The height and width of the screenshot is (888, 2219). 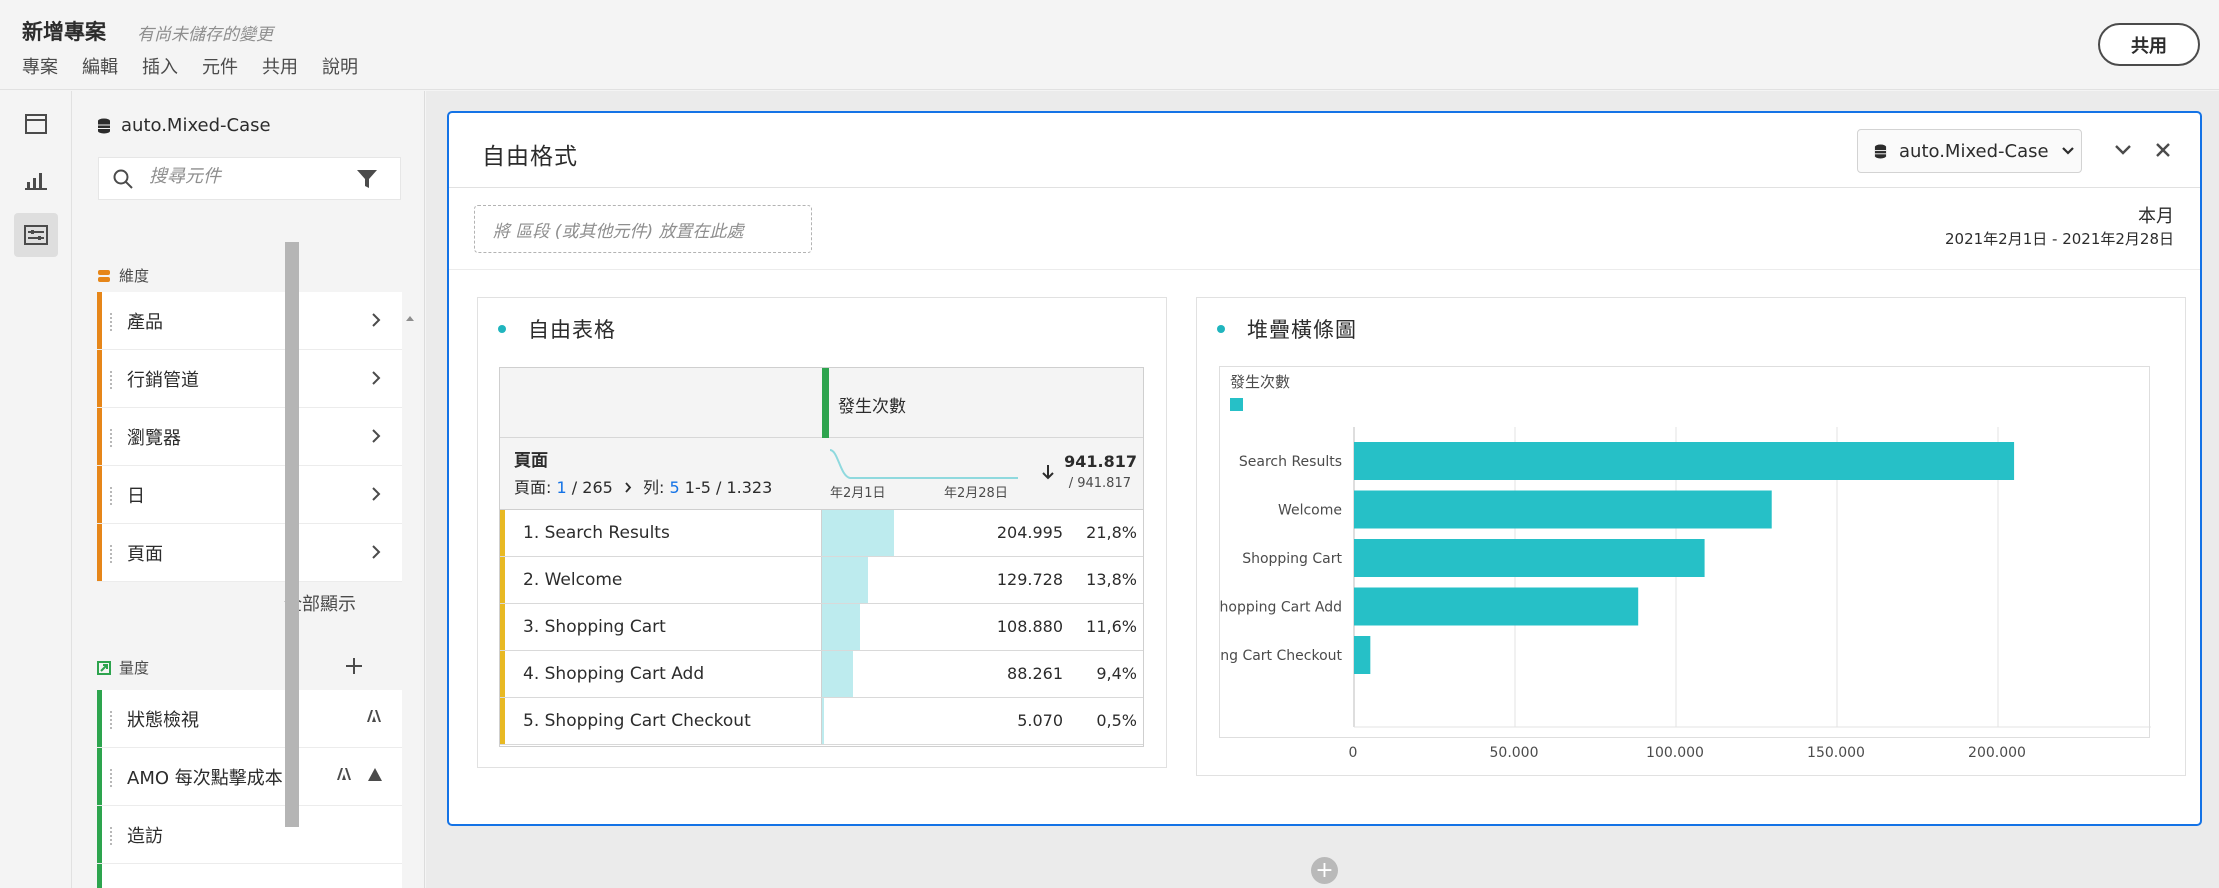 I want to click on menu-share: 共用, so click(x=280, y=67).